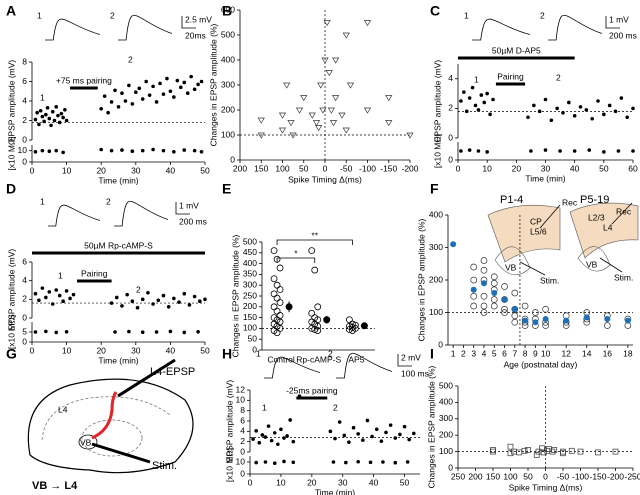  Describe the element at coordinates (242, 420) in the screenshot. I see `y-tick-label: 6` at that location.